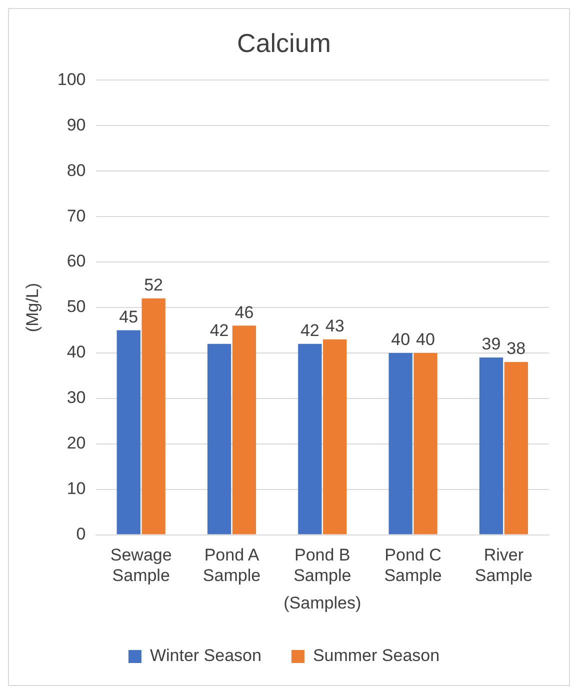 The width and height of the screenshot is (582, 696). Describe the element at coordinates (76, 306) in the screenshot. I see `y-tick-label: 50` at that location.